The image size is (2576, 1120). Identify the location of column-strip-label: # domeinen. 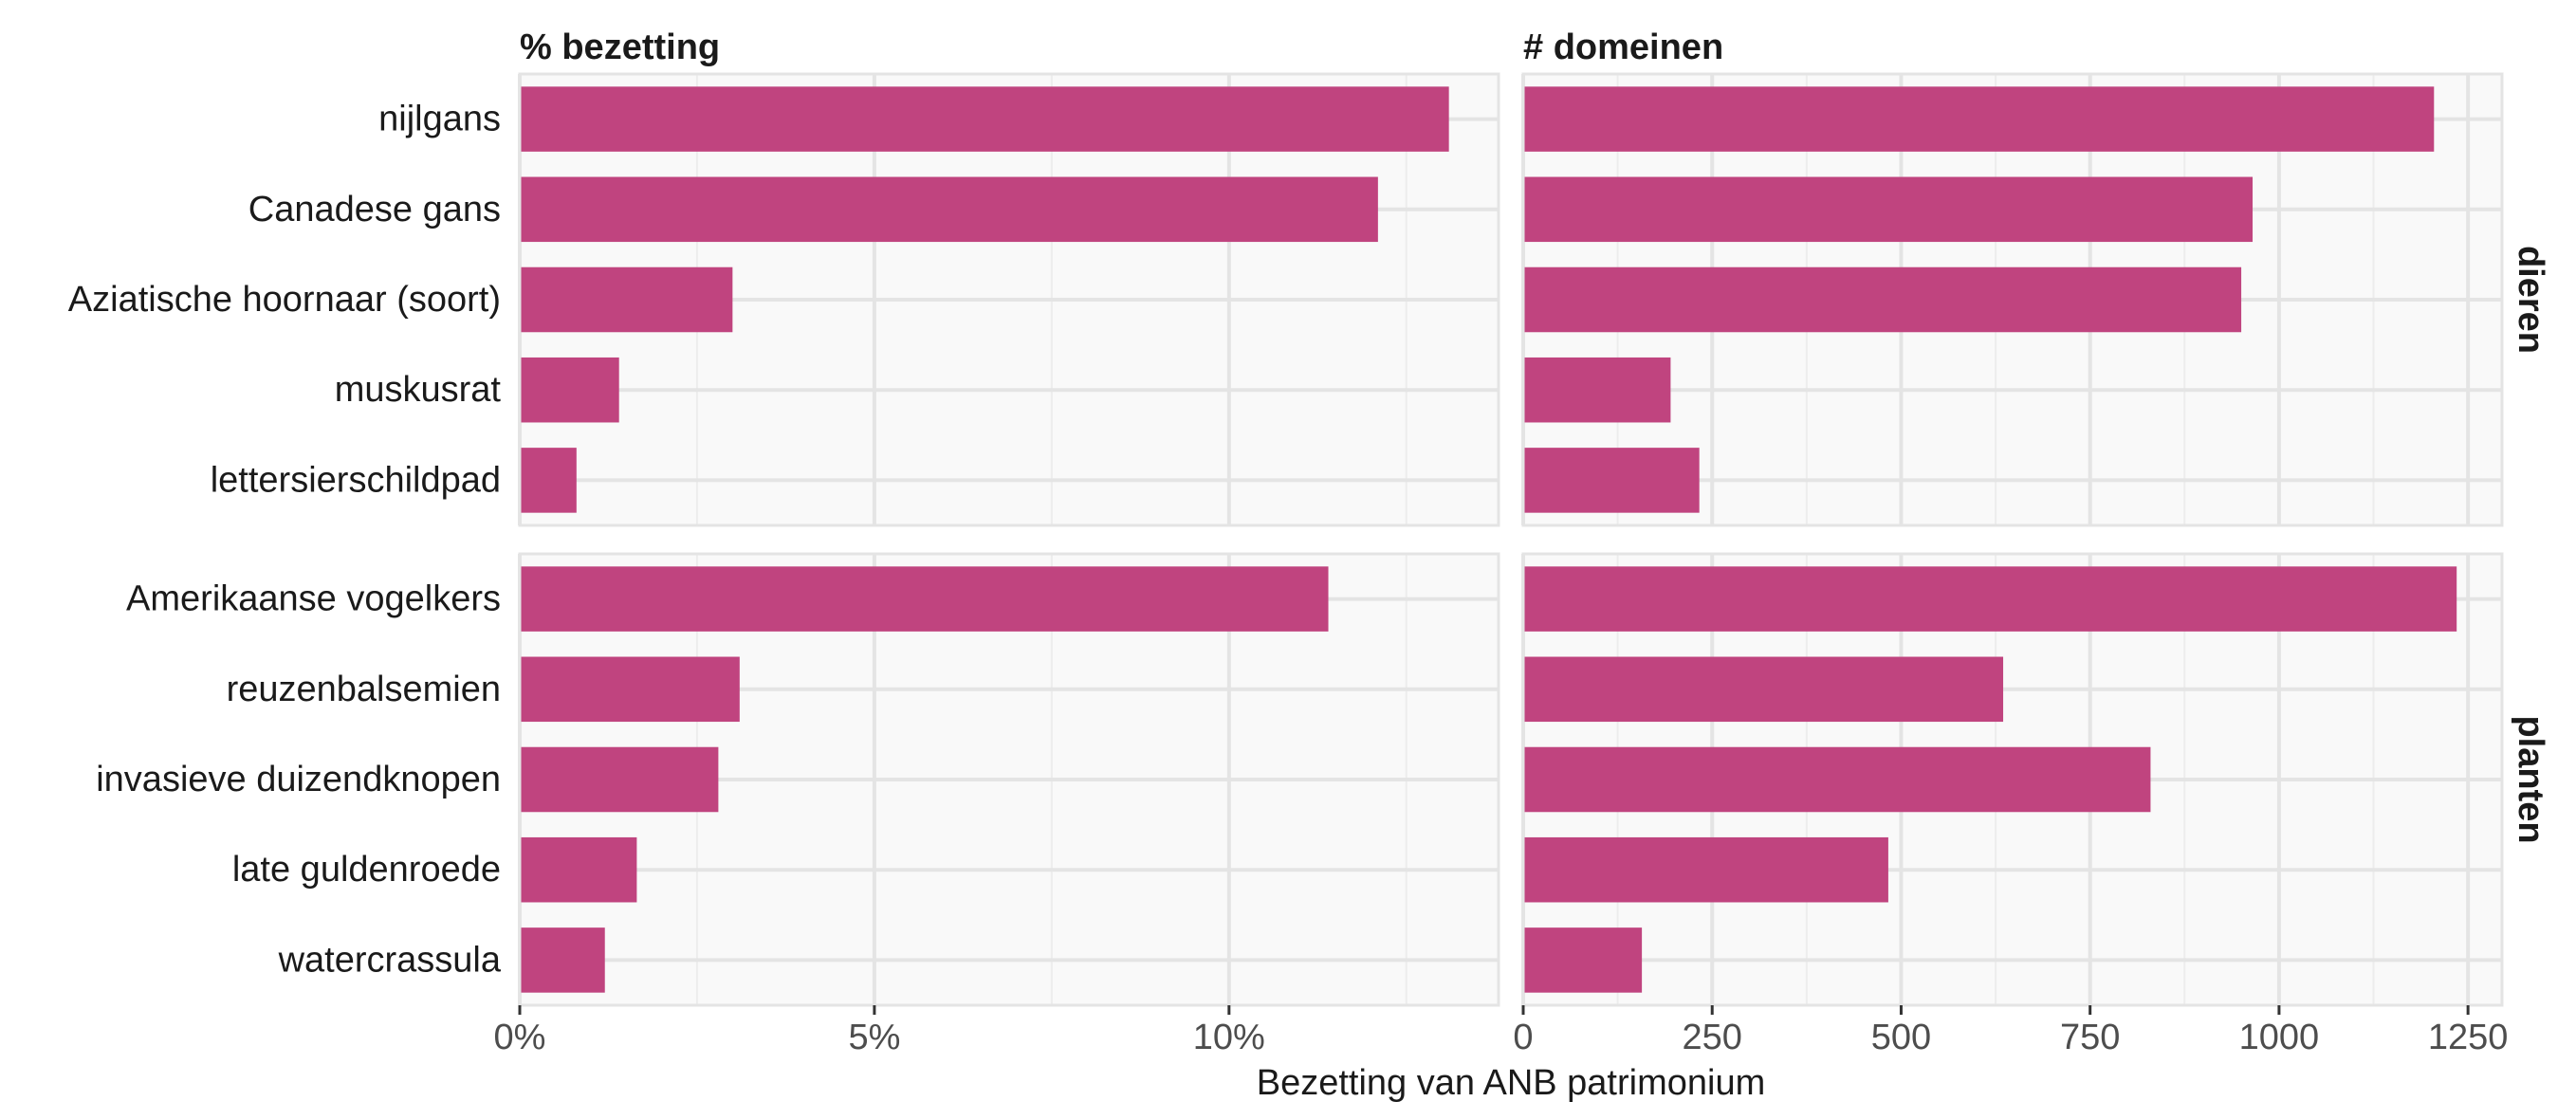
(1623, 47).